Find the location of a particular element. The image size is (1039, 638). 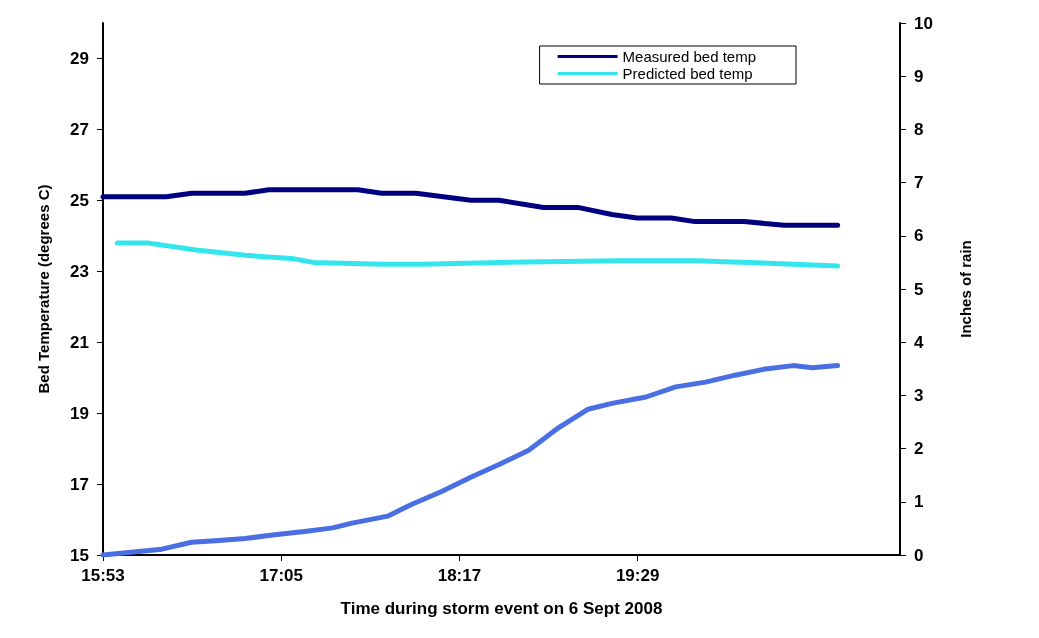

y-tick-label: 29 is located at coordinates (79, 58).